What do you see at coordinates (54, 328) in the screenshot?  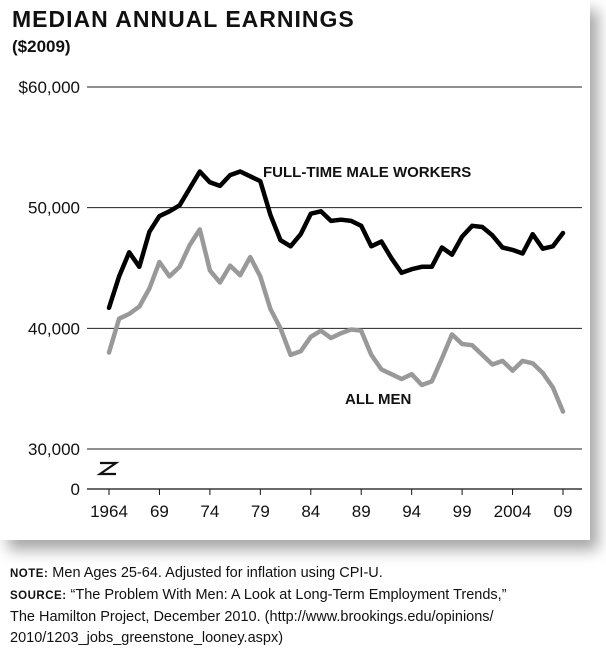 I see `y-tick-label: 40,000` at bounding box center [54, 328].